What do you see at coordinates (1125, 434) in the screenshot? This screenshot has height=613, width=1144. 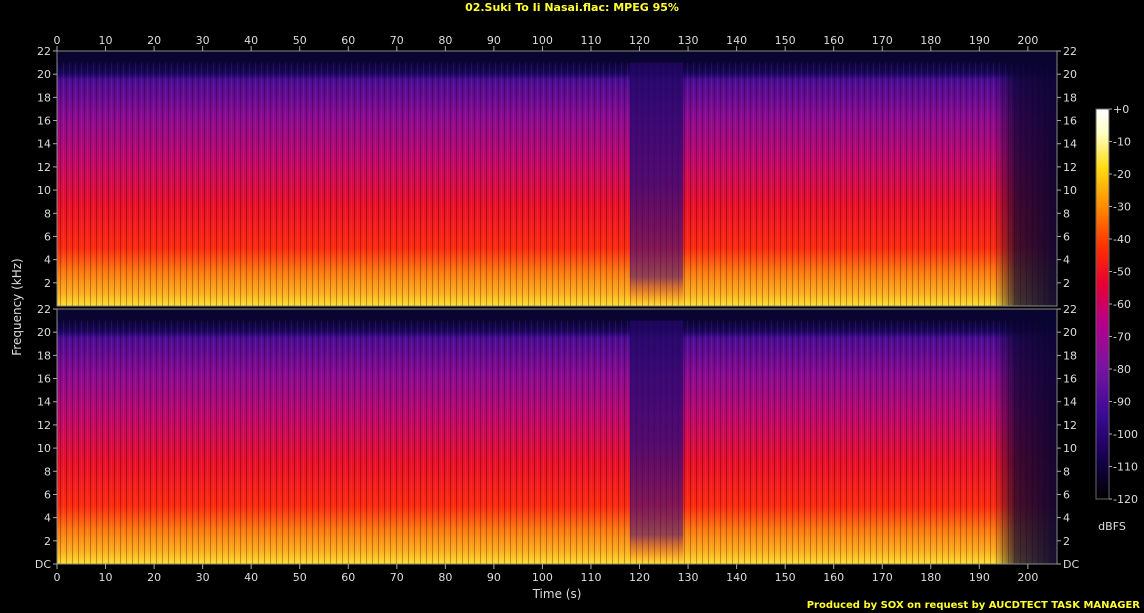 I see `colorbar-tick-label: -100` at bounding box center [1125, 434].